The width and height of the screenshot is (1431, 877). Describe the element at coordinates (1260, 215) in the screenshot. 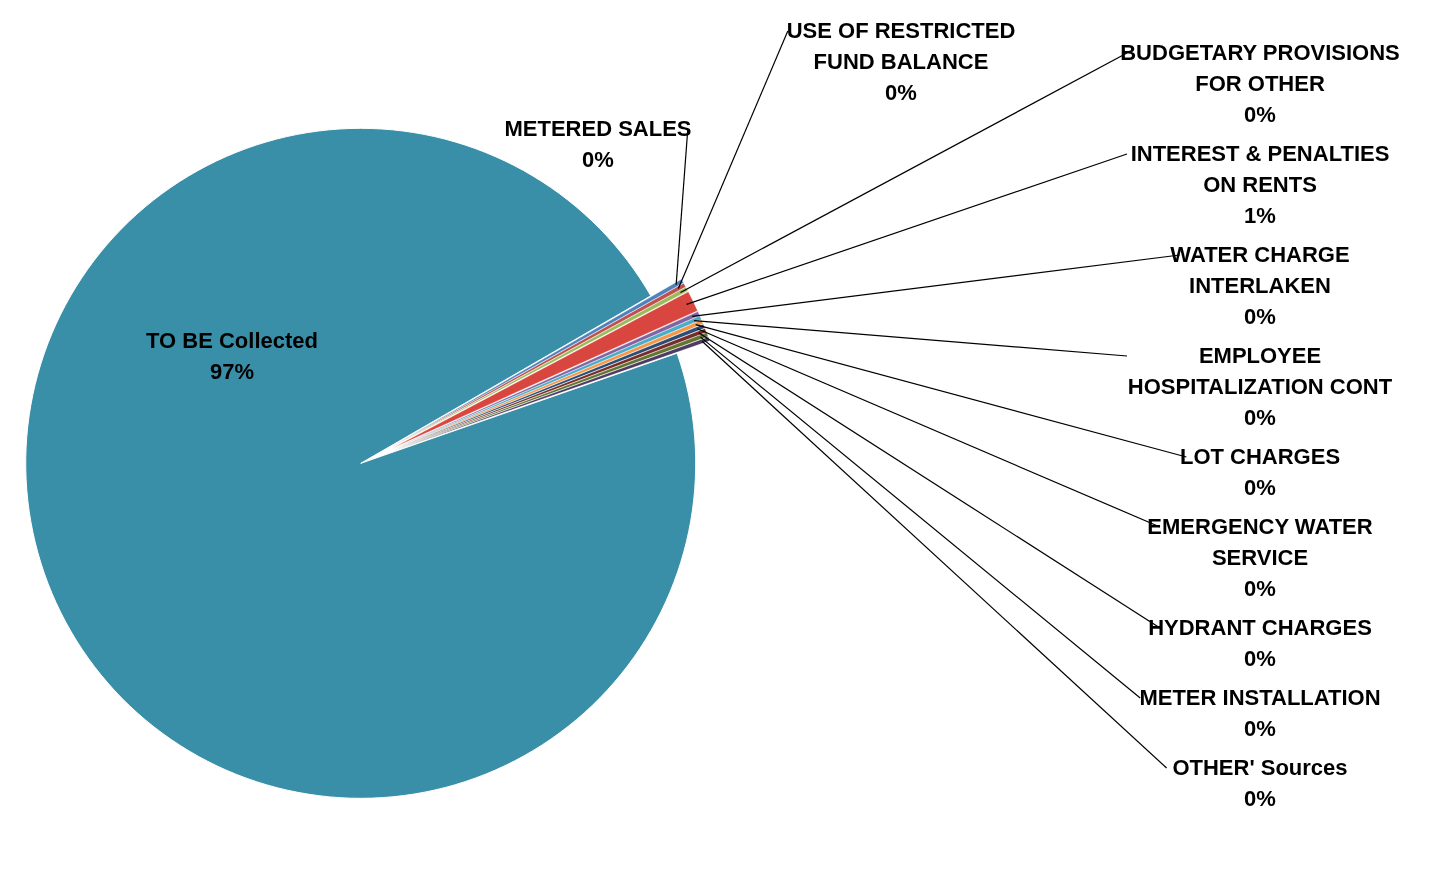

I see `data-label: 1%` at that location.